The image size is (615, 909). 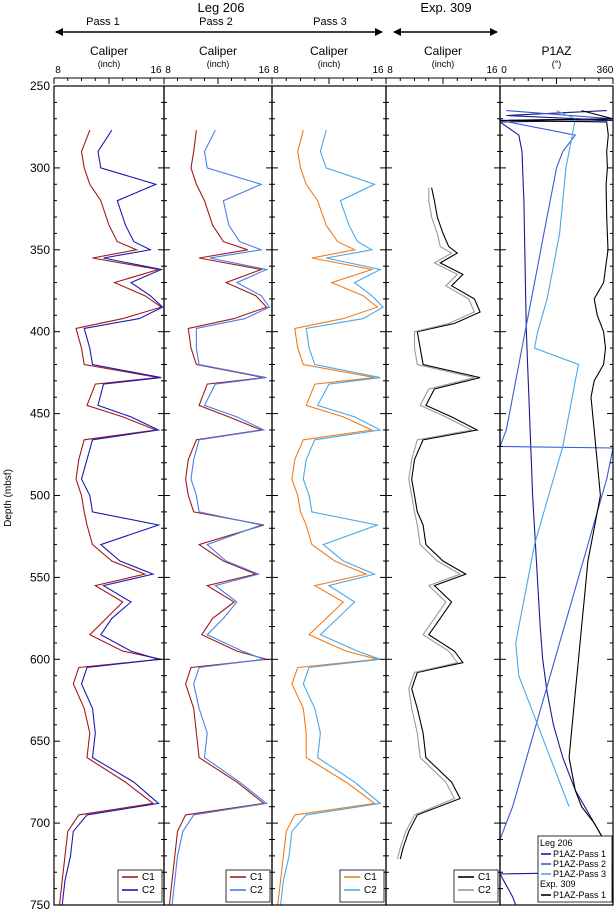 What do you see at coordinates (40, 903) in the screenshot?
I see `y-tick-label: 750` at bounding box center [40, 903].